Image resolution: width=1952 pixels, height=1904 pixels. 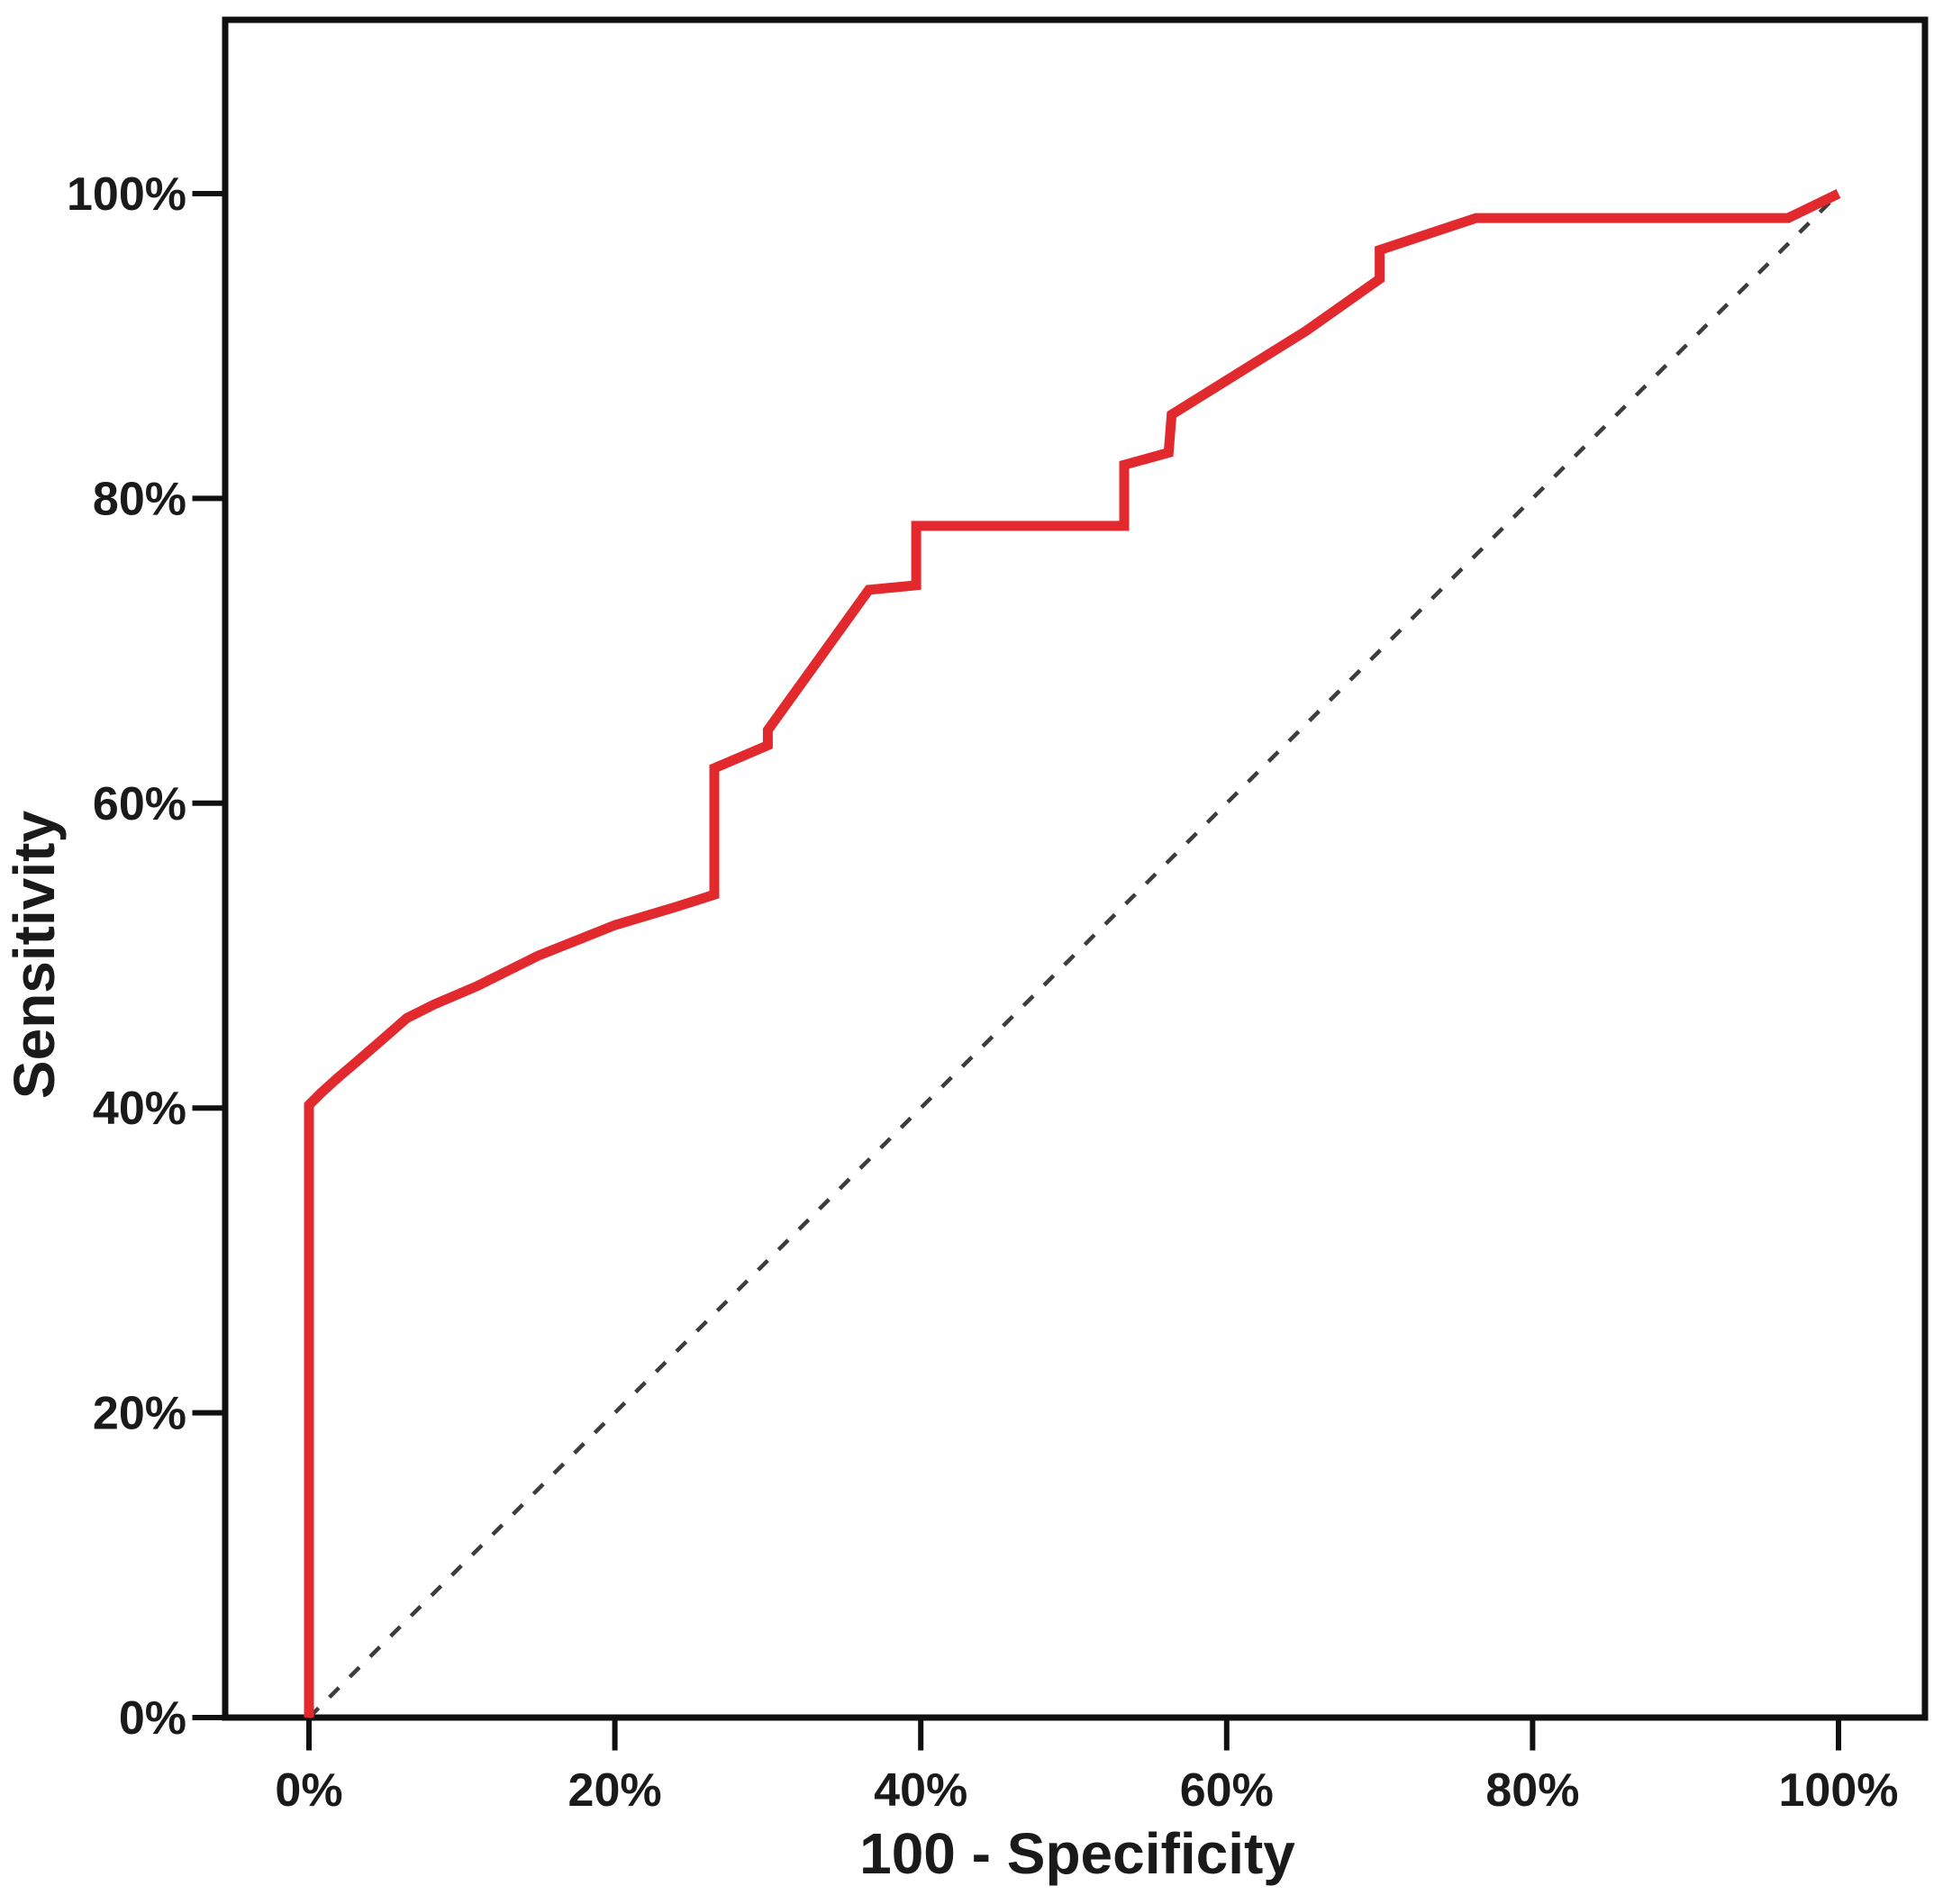 I want to click on x-tick-label: 80%, so click(x=1532, y=1791).